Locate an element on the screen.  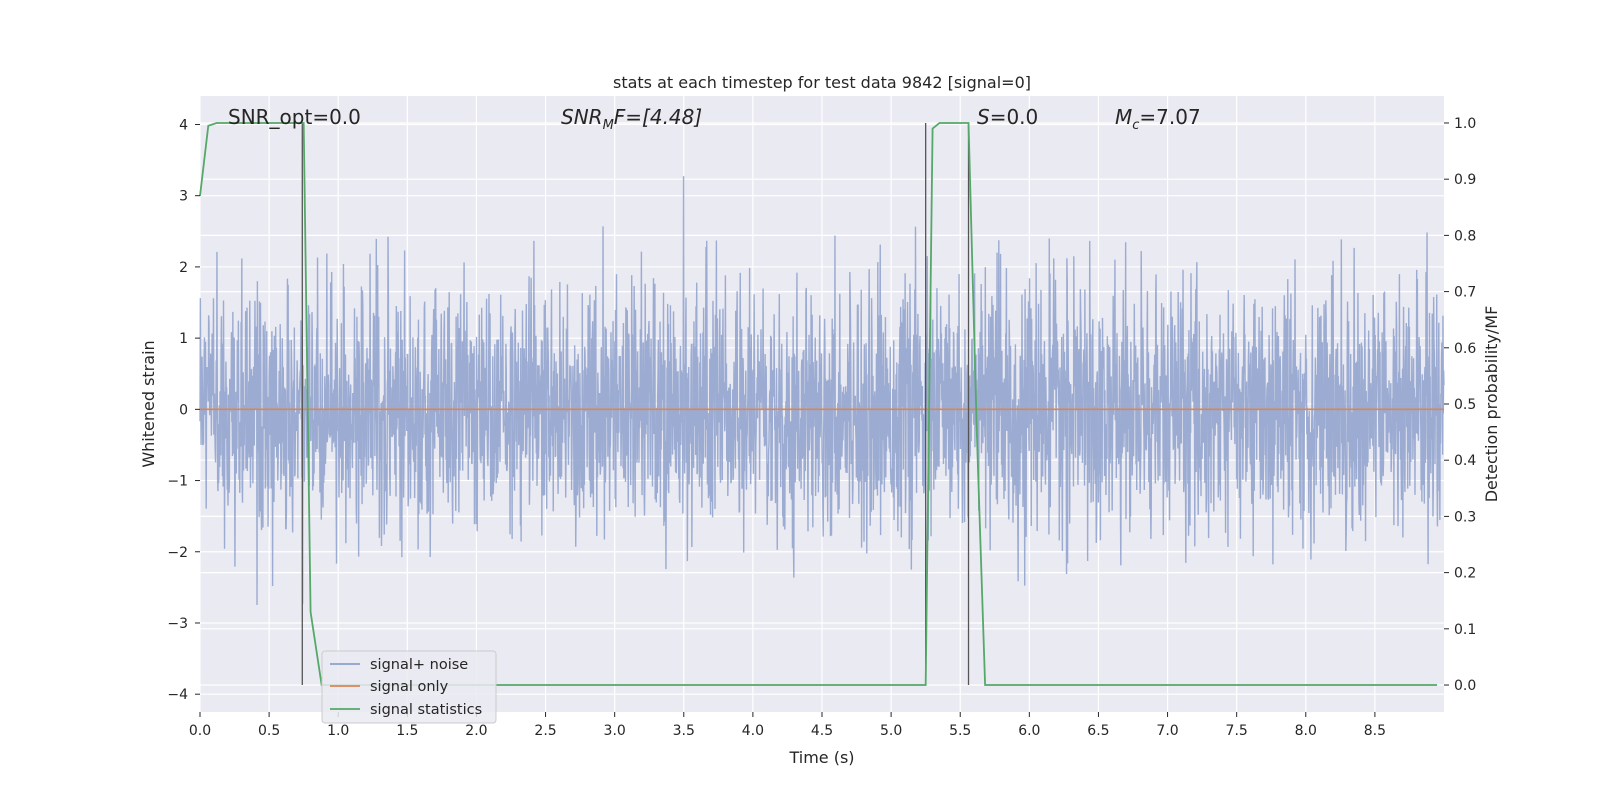
annotation-s-main: S is located at coordinates (983, 117).